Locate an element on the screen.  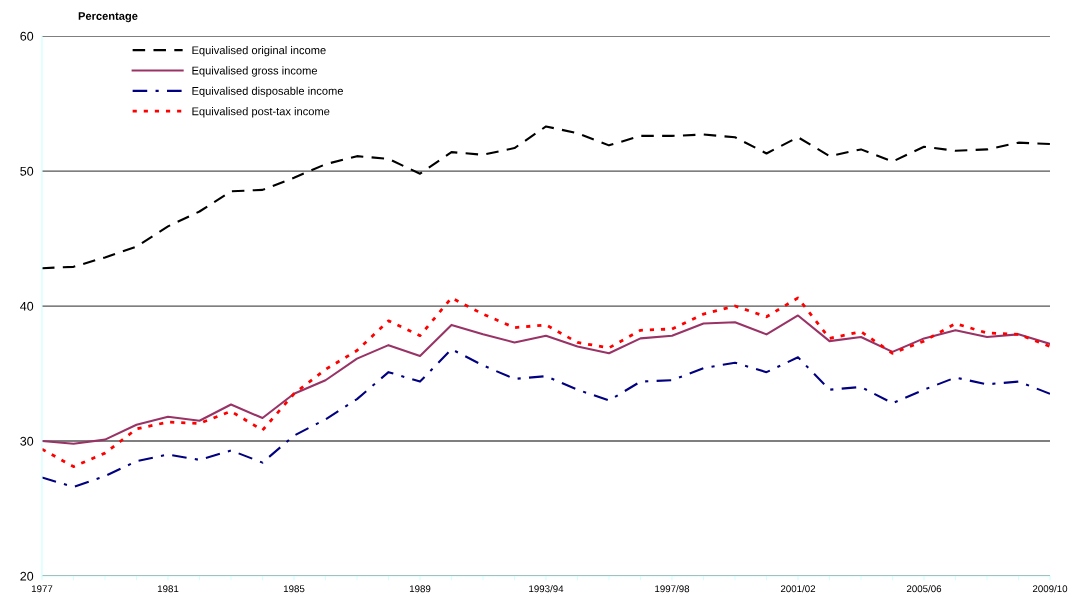
x-tick-label: 1977 is located at coordinates (42, 589).